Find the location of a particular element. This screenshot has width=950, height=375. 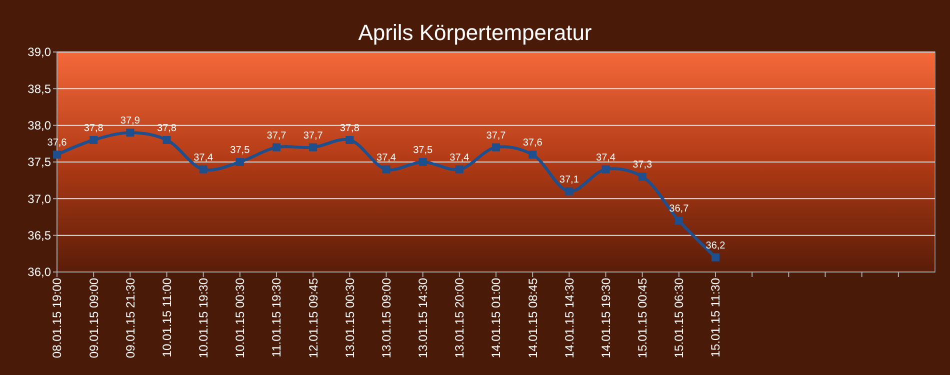

x-tick-label: 13.01.15 20:00 is located at coordinates (459, 318).